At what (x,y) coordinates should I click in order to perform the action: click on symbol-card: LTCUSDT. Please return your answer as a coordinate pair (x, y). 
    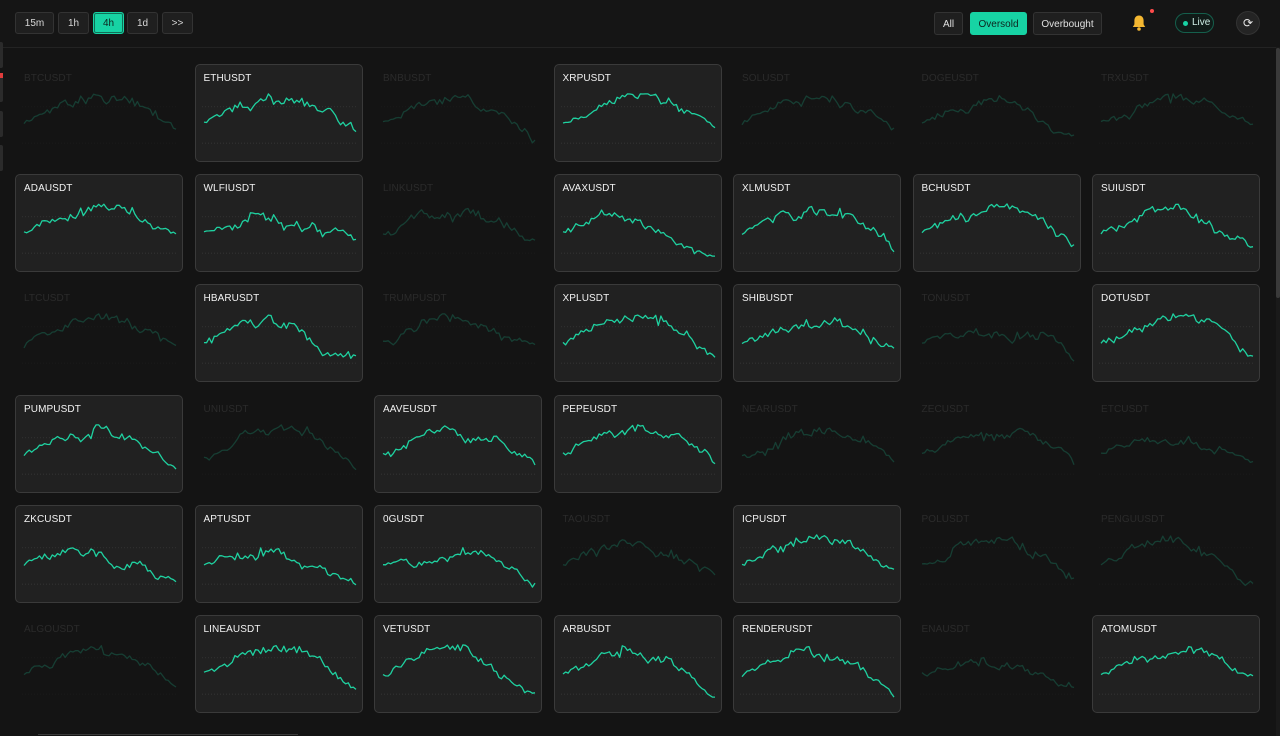
    Looking at the image, I should click on (99, 333).